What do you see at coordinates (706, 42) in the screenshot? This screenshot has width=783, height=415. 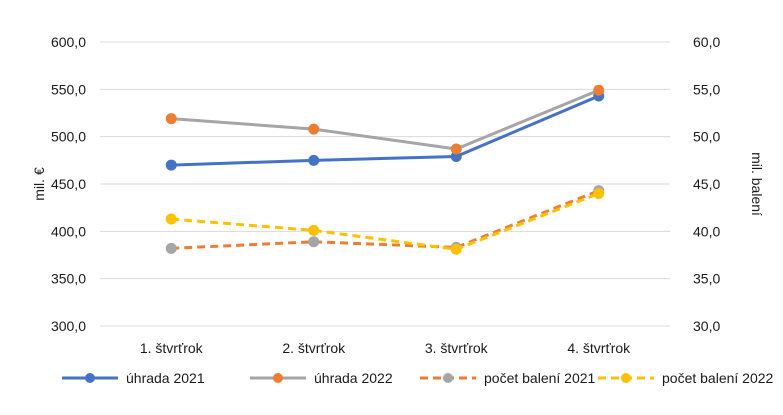 I see `right-tick-label: 60,0` at bounding box center [706, 42].